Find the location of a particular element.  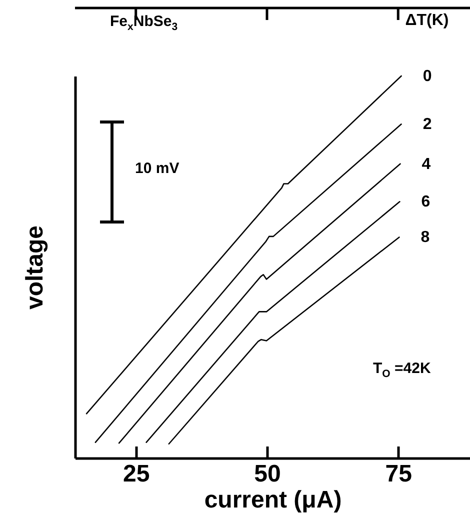

annotation: T$_{O}$ =42K is located at coordinates (402, 370).